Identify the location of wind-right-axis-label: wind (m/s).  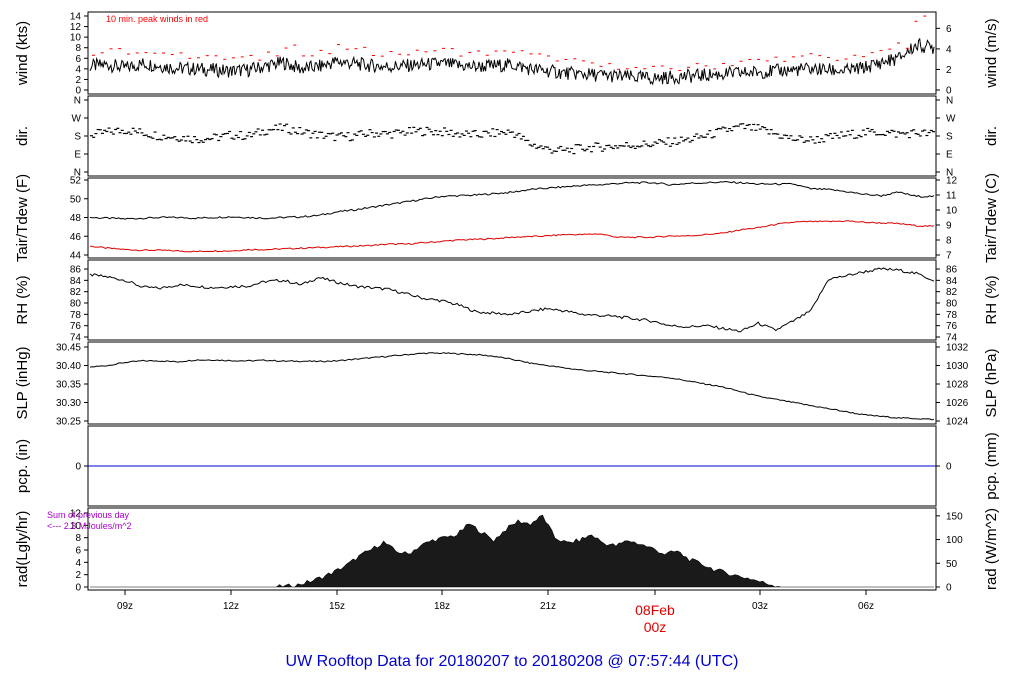
(991, 53).